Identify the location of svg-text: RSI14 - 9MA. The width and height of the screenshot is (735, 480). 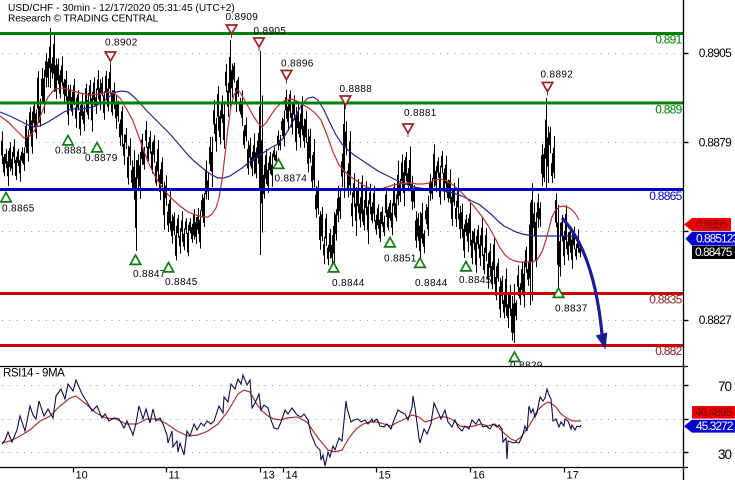
(34, 374).